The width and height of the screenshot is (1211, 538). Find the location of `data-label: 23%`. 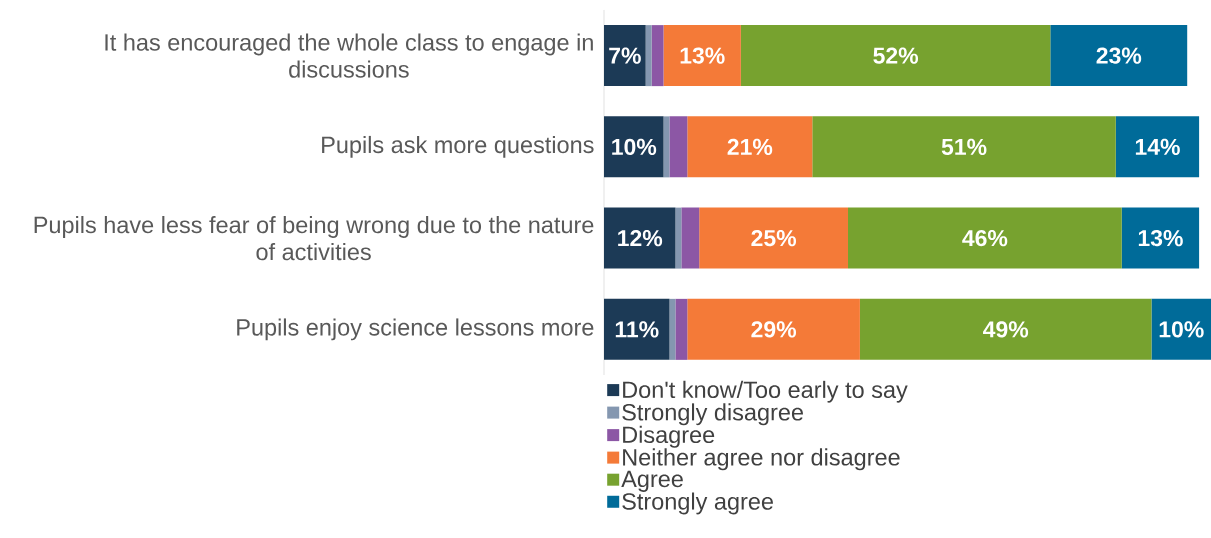

data-label: 23% is located at coordinates (1119, 55).